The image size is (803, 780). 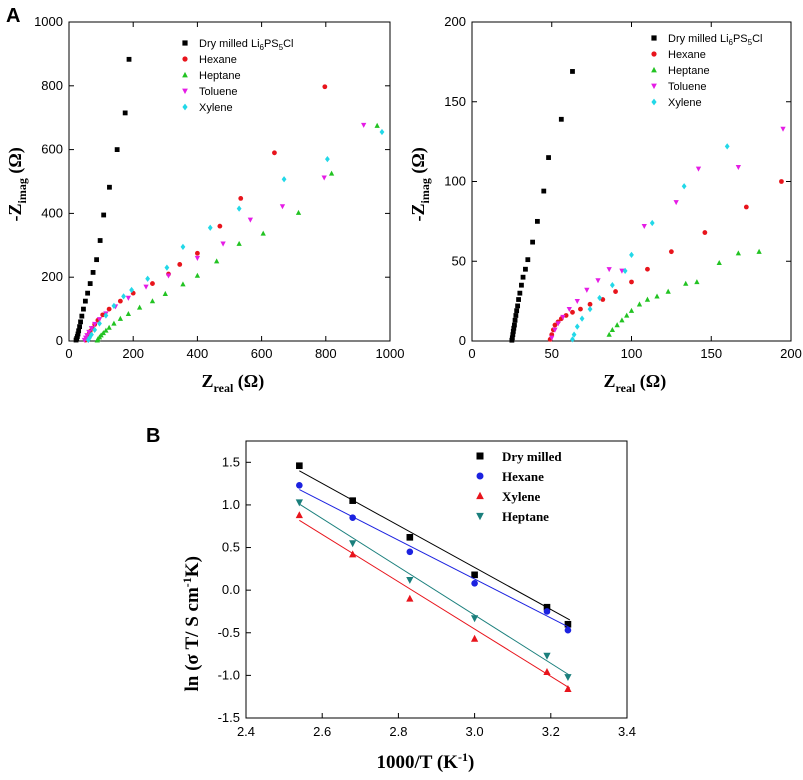 What do you see at coordinates (198, 353) in the screenshot?
I see `x-tick-label: 400` at bounding box center [198, 353].